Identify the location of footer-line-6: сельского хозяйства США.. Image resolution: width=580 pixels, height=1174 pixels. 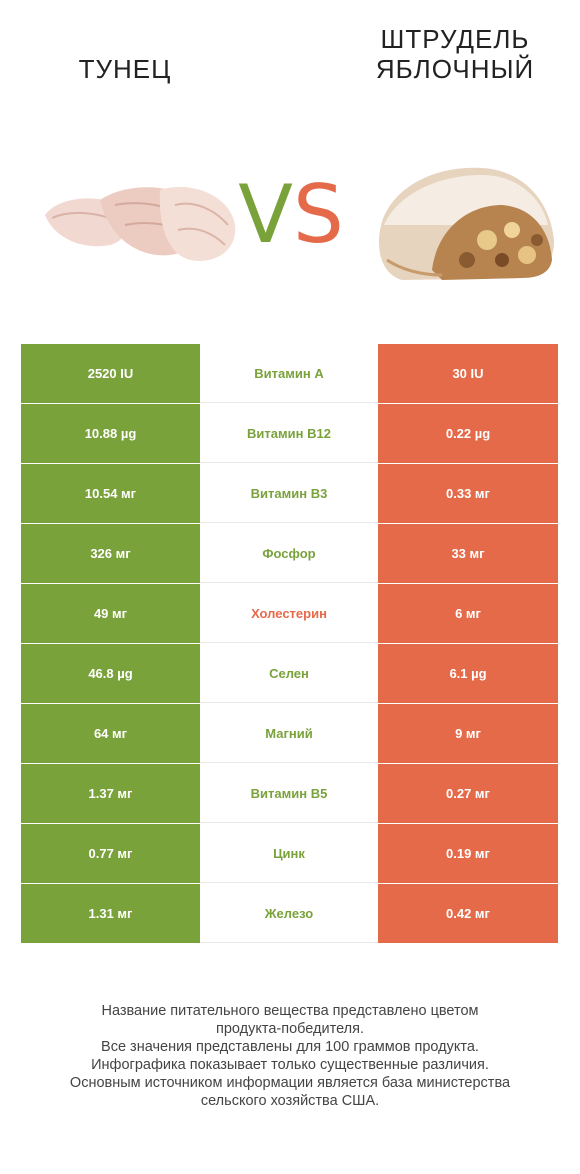
(290, 1101).